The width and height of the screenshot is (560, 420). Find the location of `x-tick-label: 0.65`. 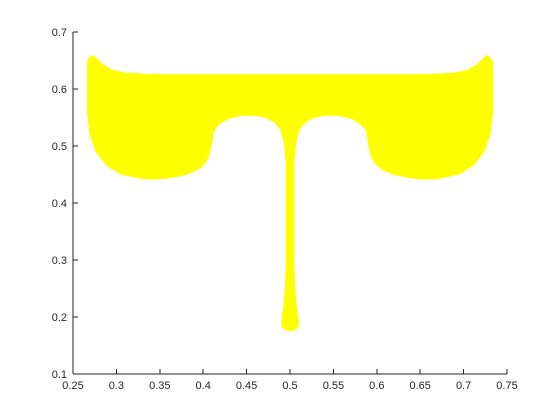

x-tick-label: 0.65 is located at coordinates (419, 386).